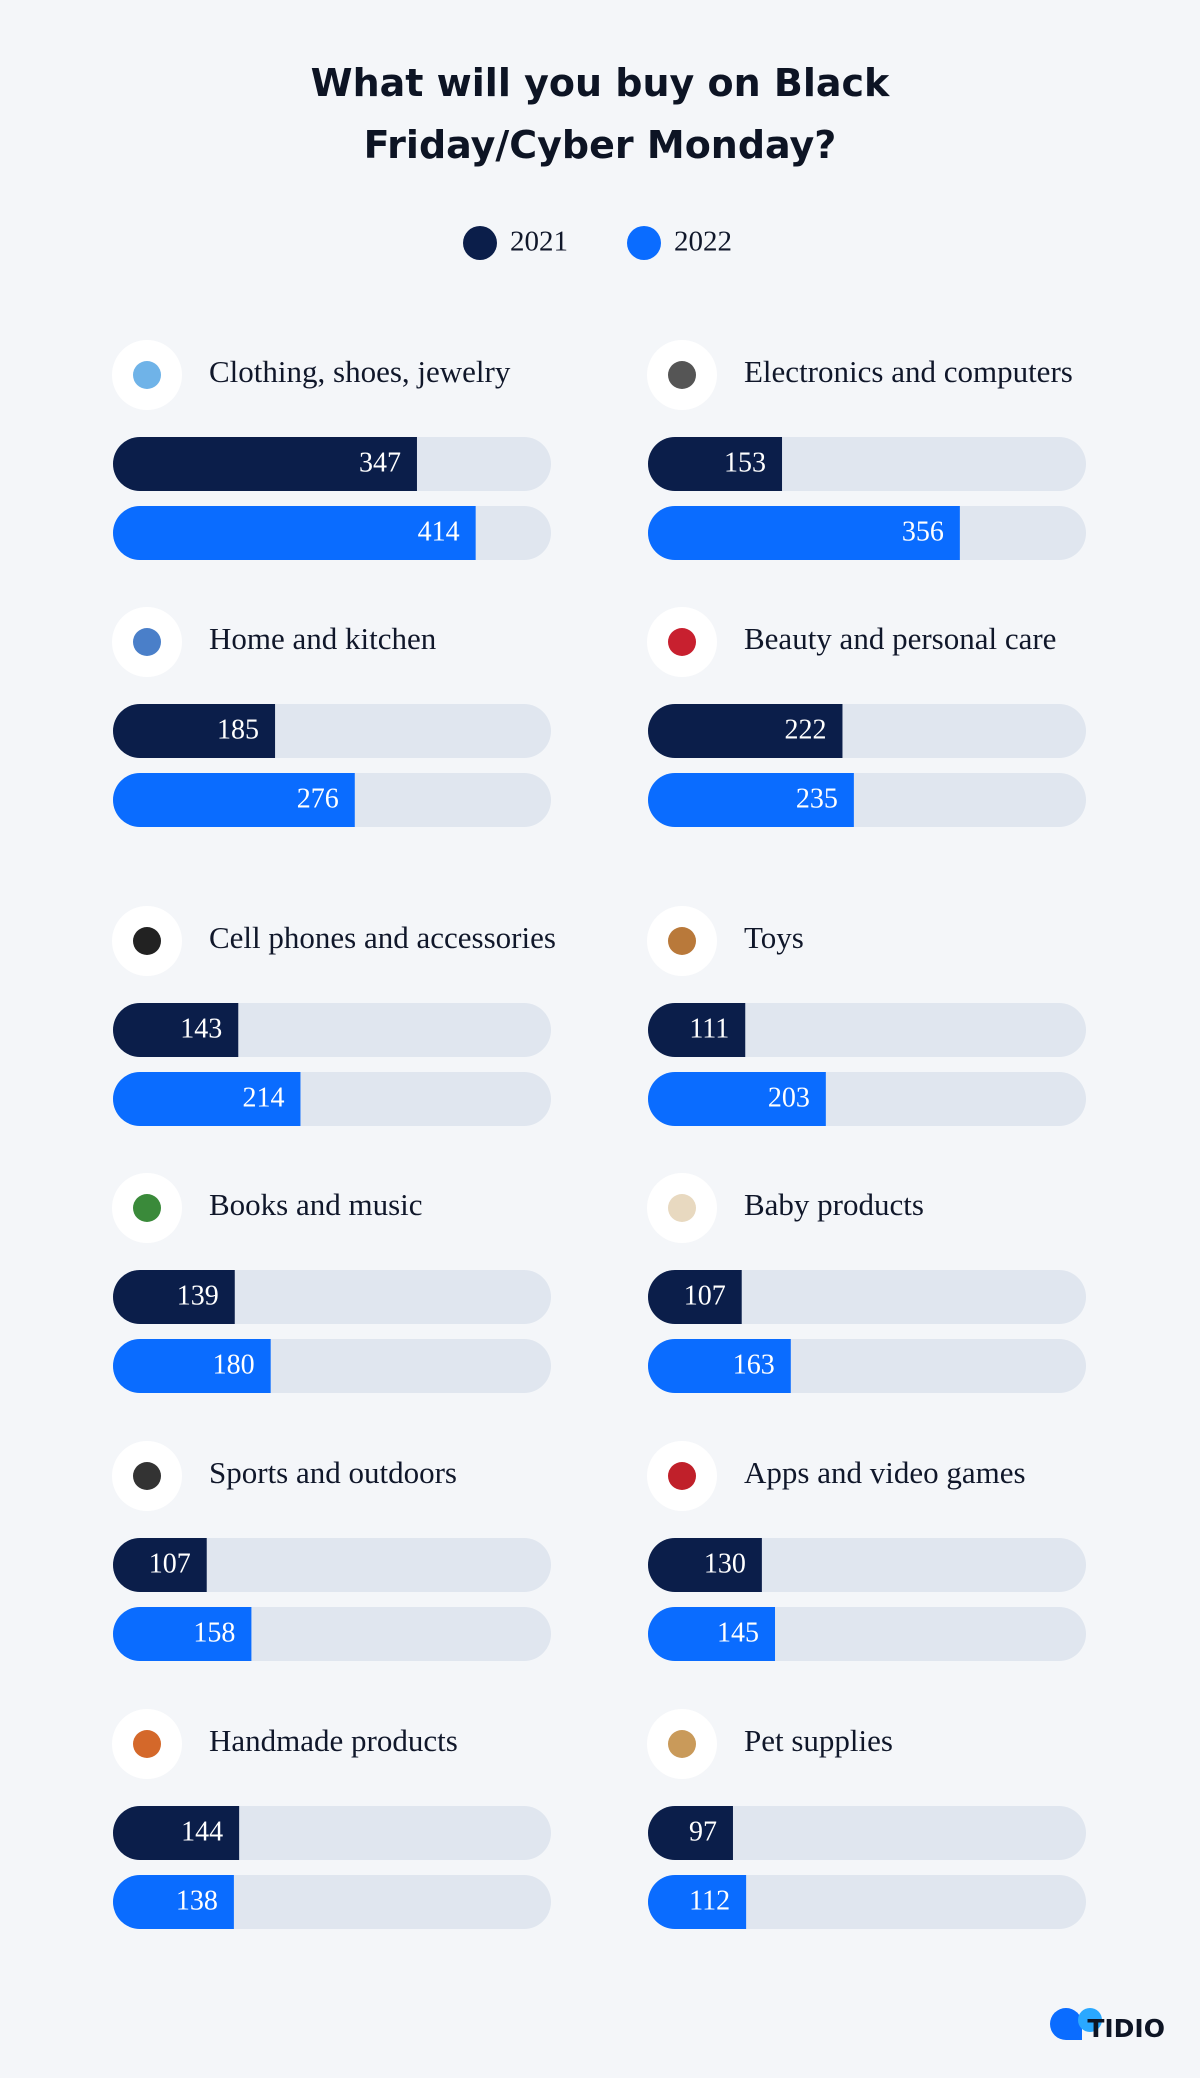 The width and height of the screenshot is (1200, 2078). Describe the element at coordinates (333, 1740) in the screenshot. I see `category-label: Handmade products` at that location.